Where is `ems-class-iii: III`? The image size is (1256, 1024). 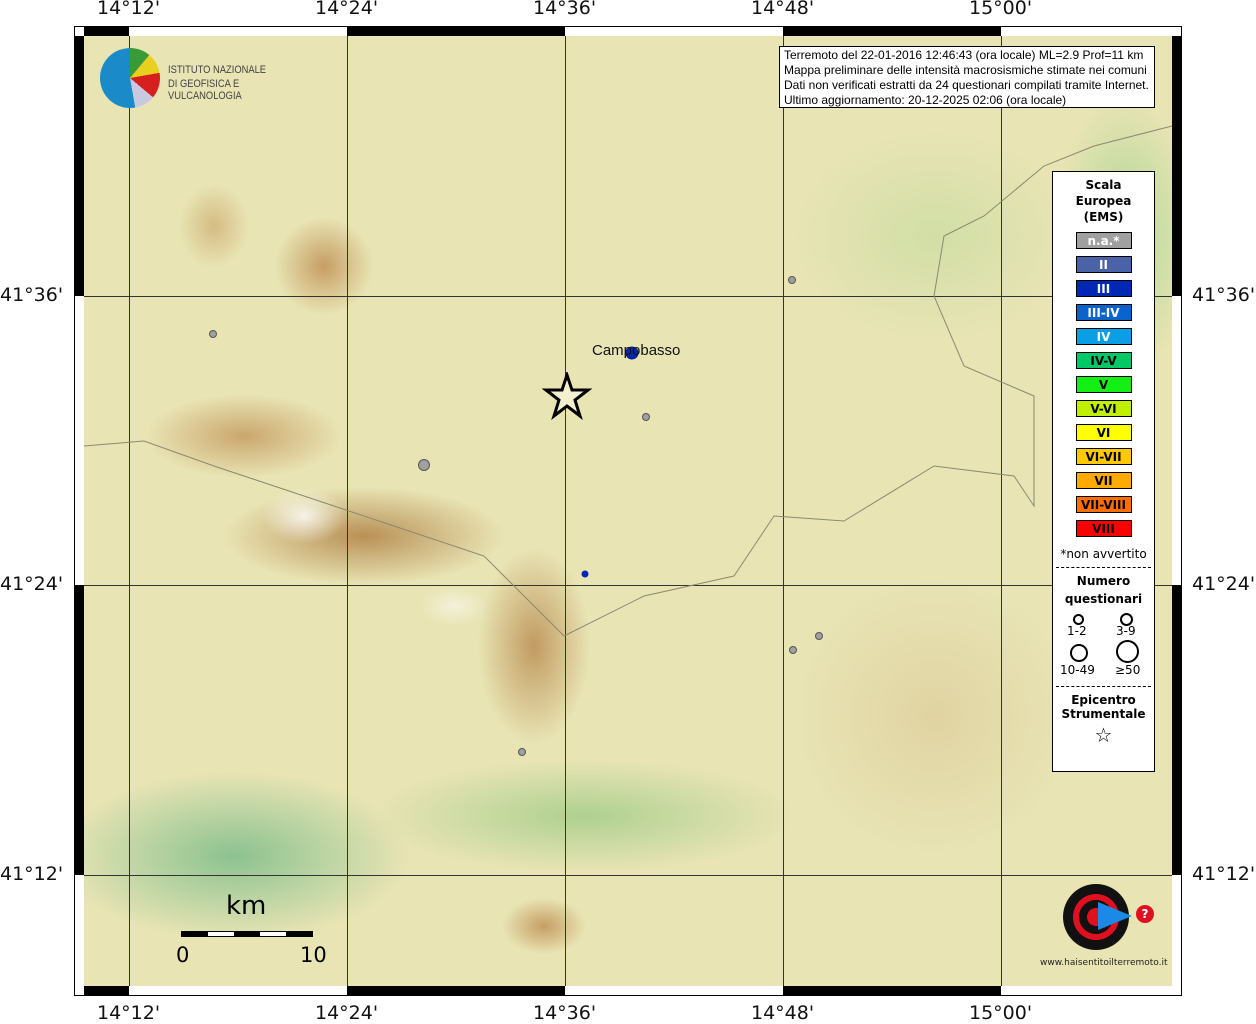
ems-class-iii: III is located at coordinates (1103, 288).